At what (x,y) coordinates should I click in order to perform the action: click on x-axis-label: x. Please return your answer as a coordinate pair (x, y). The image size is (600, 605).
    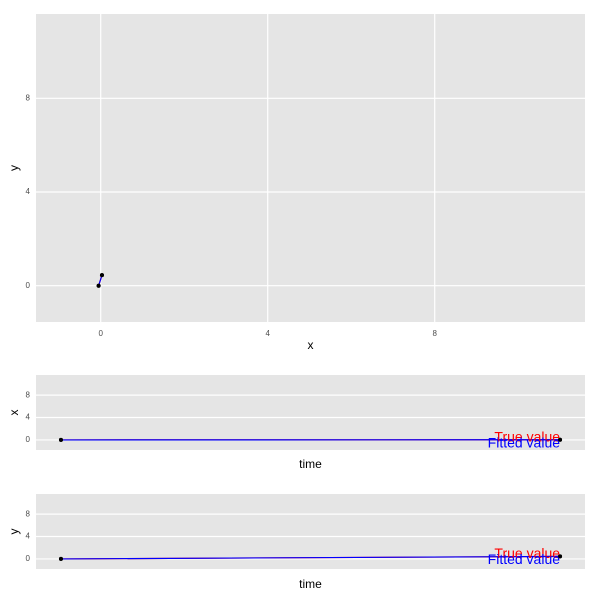
    Looking at the image, I should click on (311, 345).